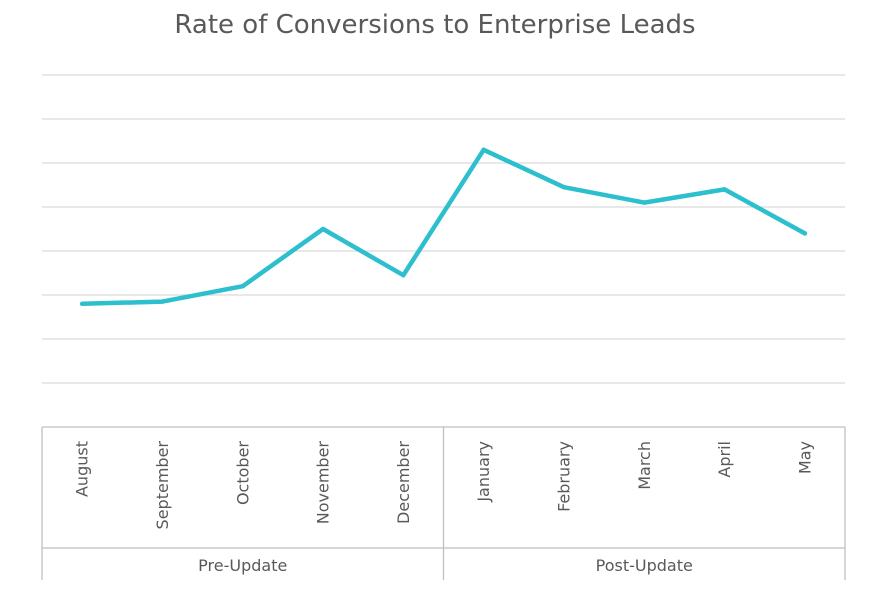  I want to click on x-tick-label: January, so click(483, 472).